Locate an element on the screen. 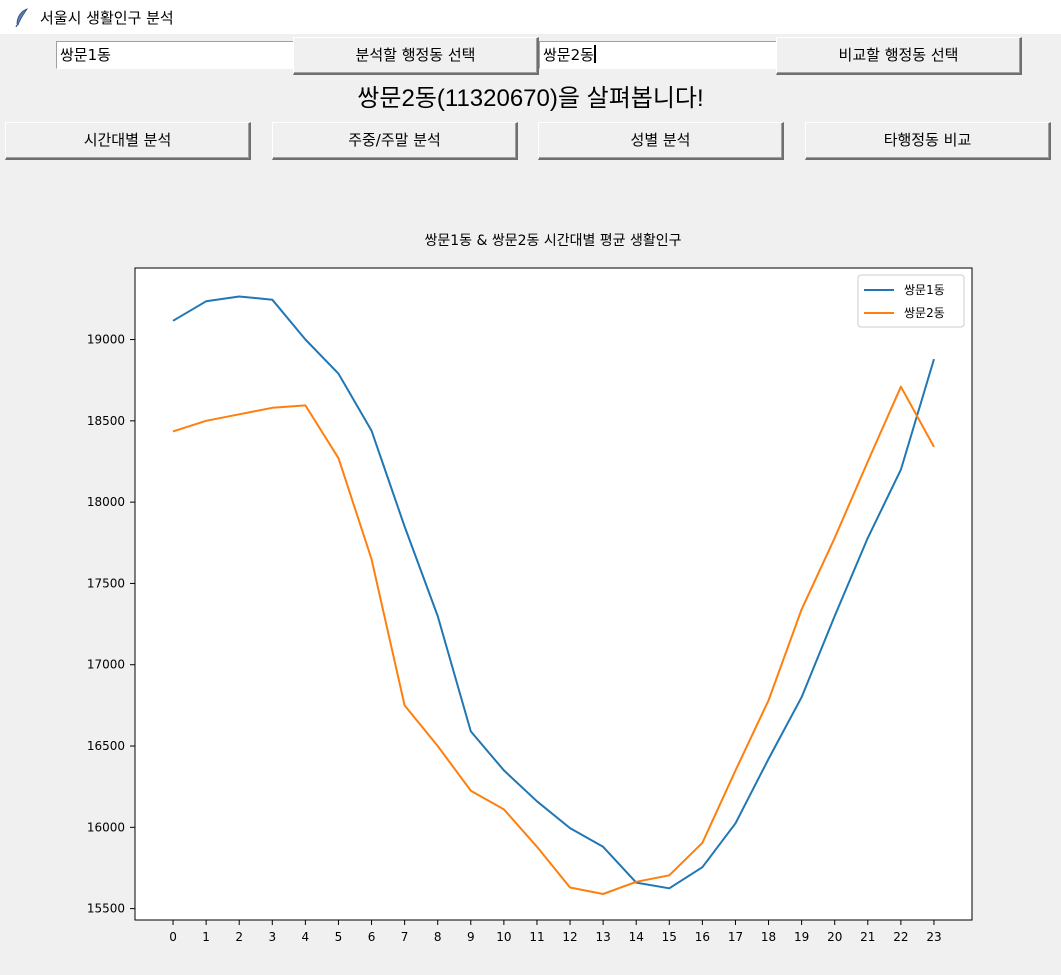  text-caret is located at coordinates (594, 54).